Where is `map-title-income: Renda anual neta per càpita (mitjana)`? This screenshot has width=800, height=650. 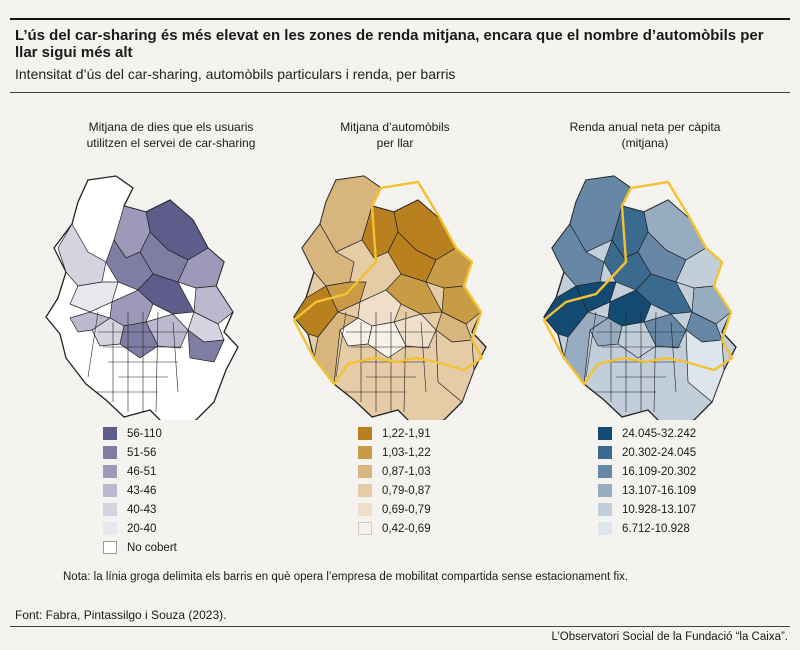
map-title-income: Renda anual neta per càpita (mitjana) is located at coordinates (645, 135).